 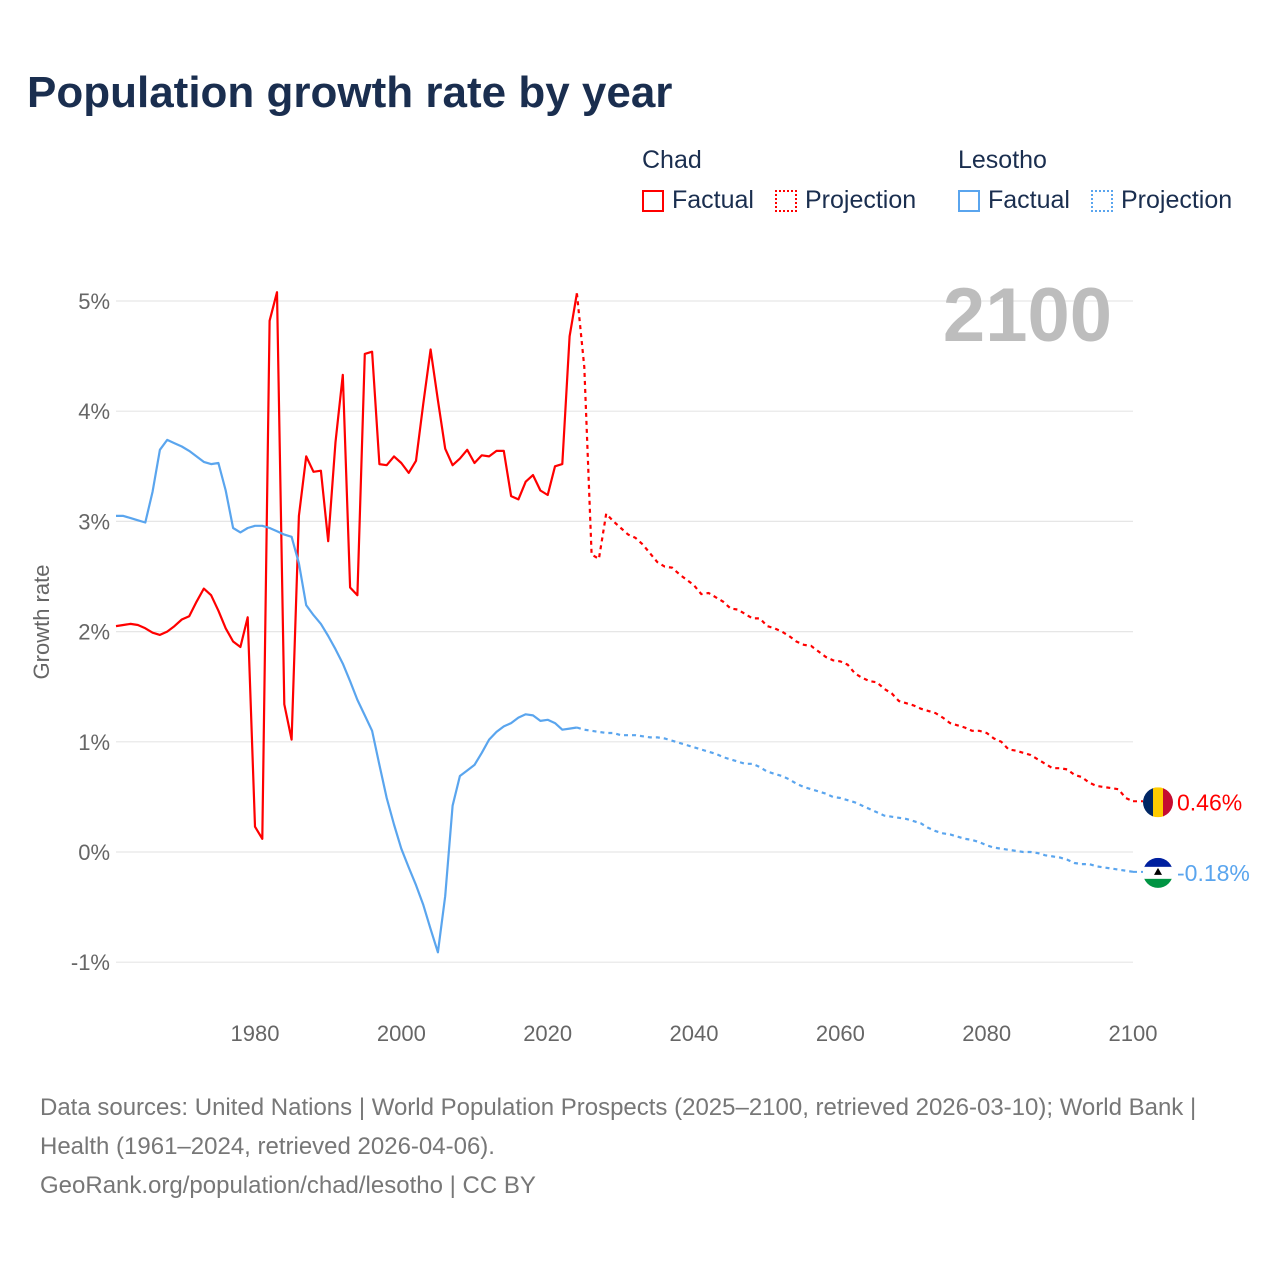 I want to click on current-year-label: 2100, so click(x=1027, y=315).